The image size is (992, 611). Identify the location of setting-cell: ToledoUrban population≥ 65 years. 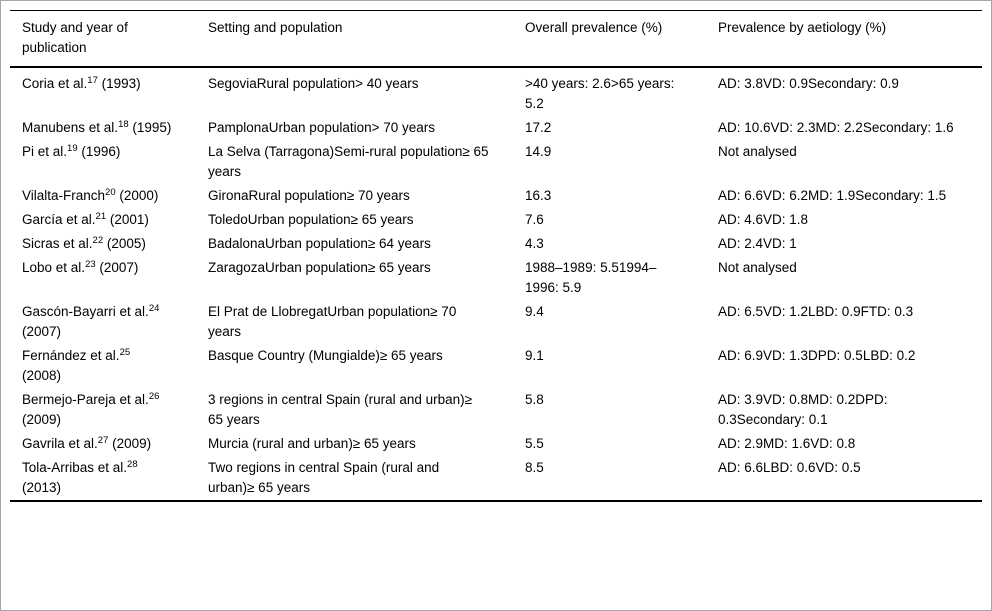
(311, 219).